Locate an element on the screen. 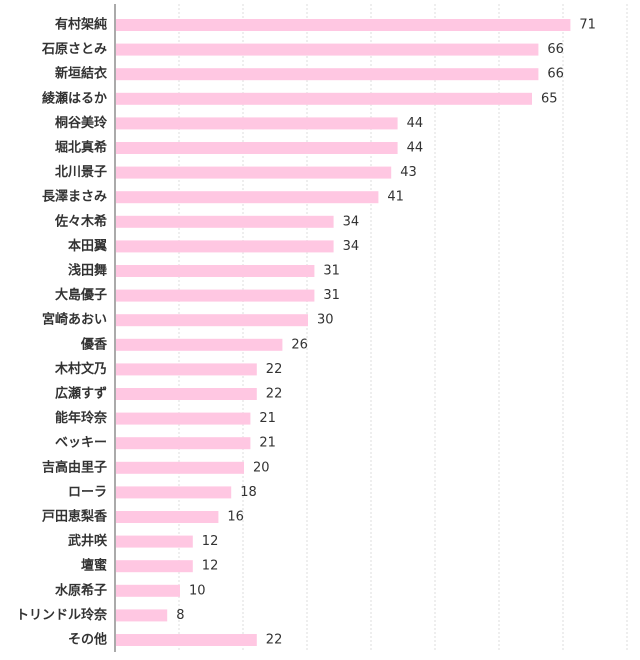  value-label: 16 is located at coordinates (235, 517).